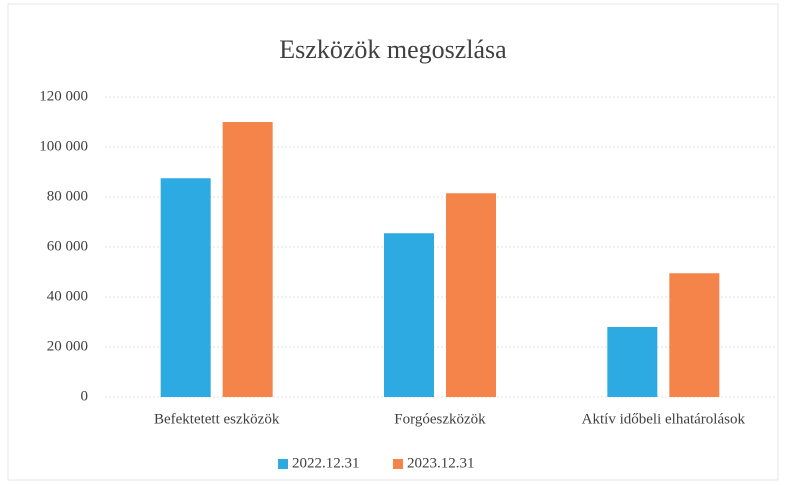  Describe the element at coordinates (67, 346) in the screenshot. I see `y-tick-label: 20 000` at that location.